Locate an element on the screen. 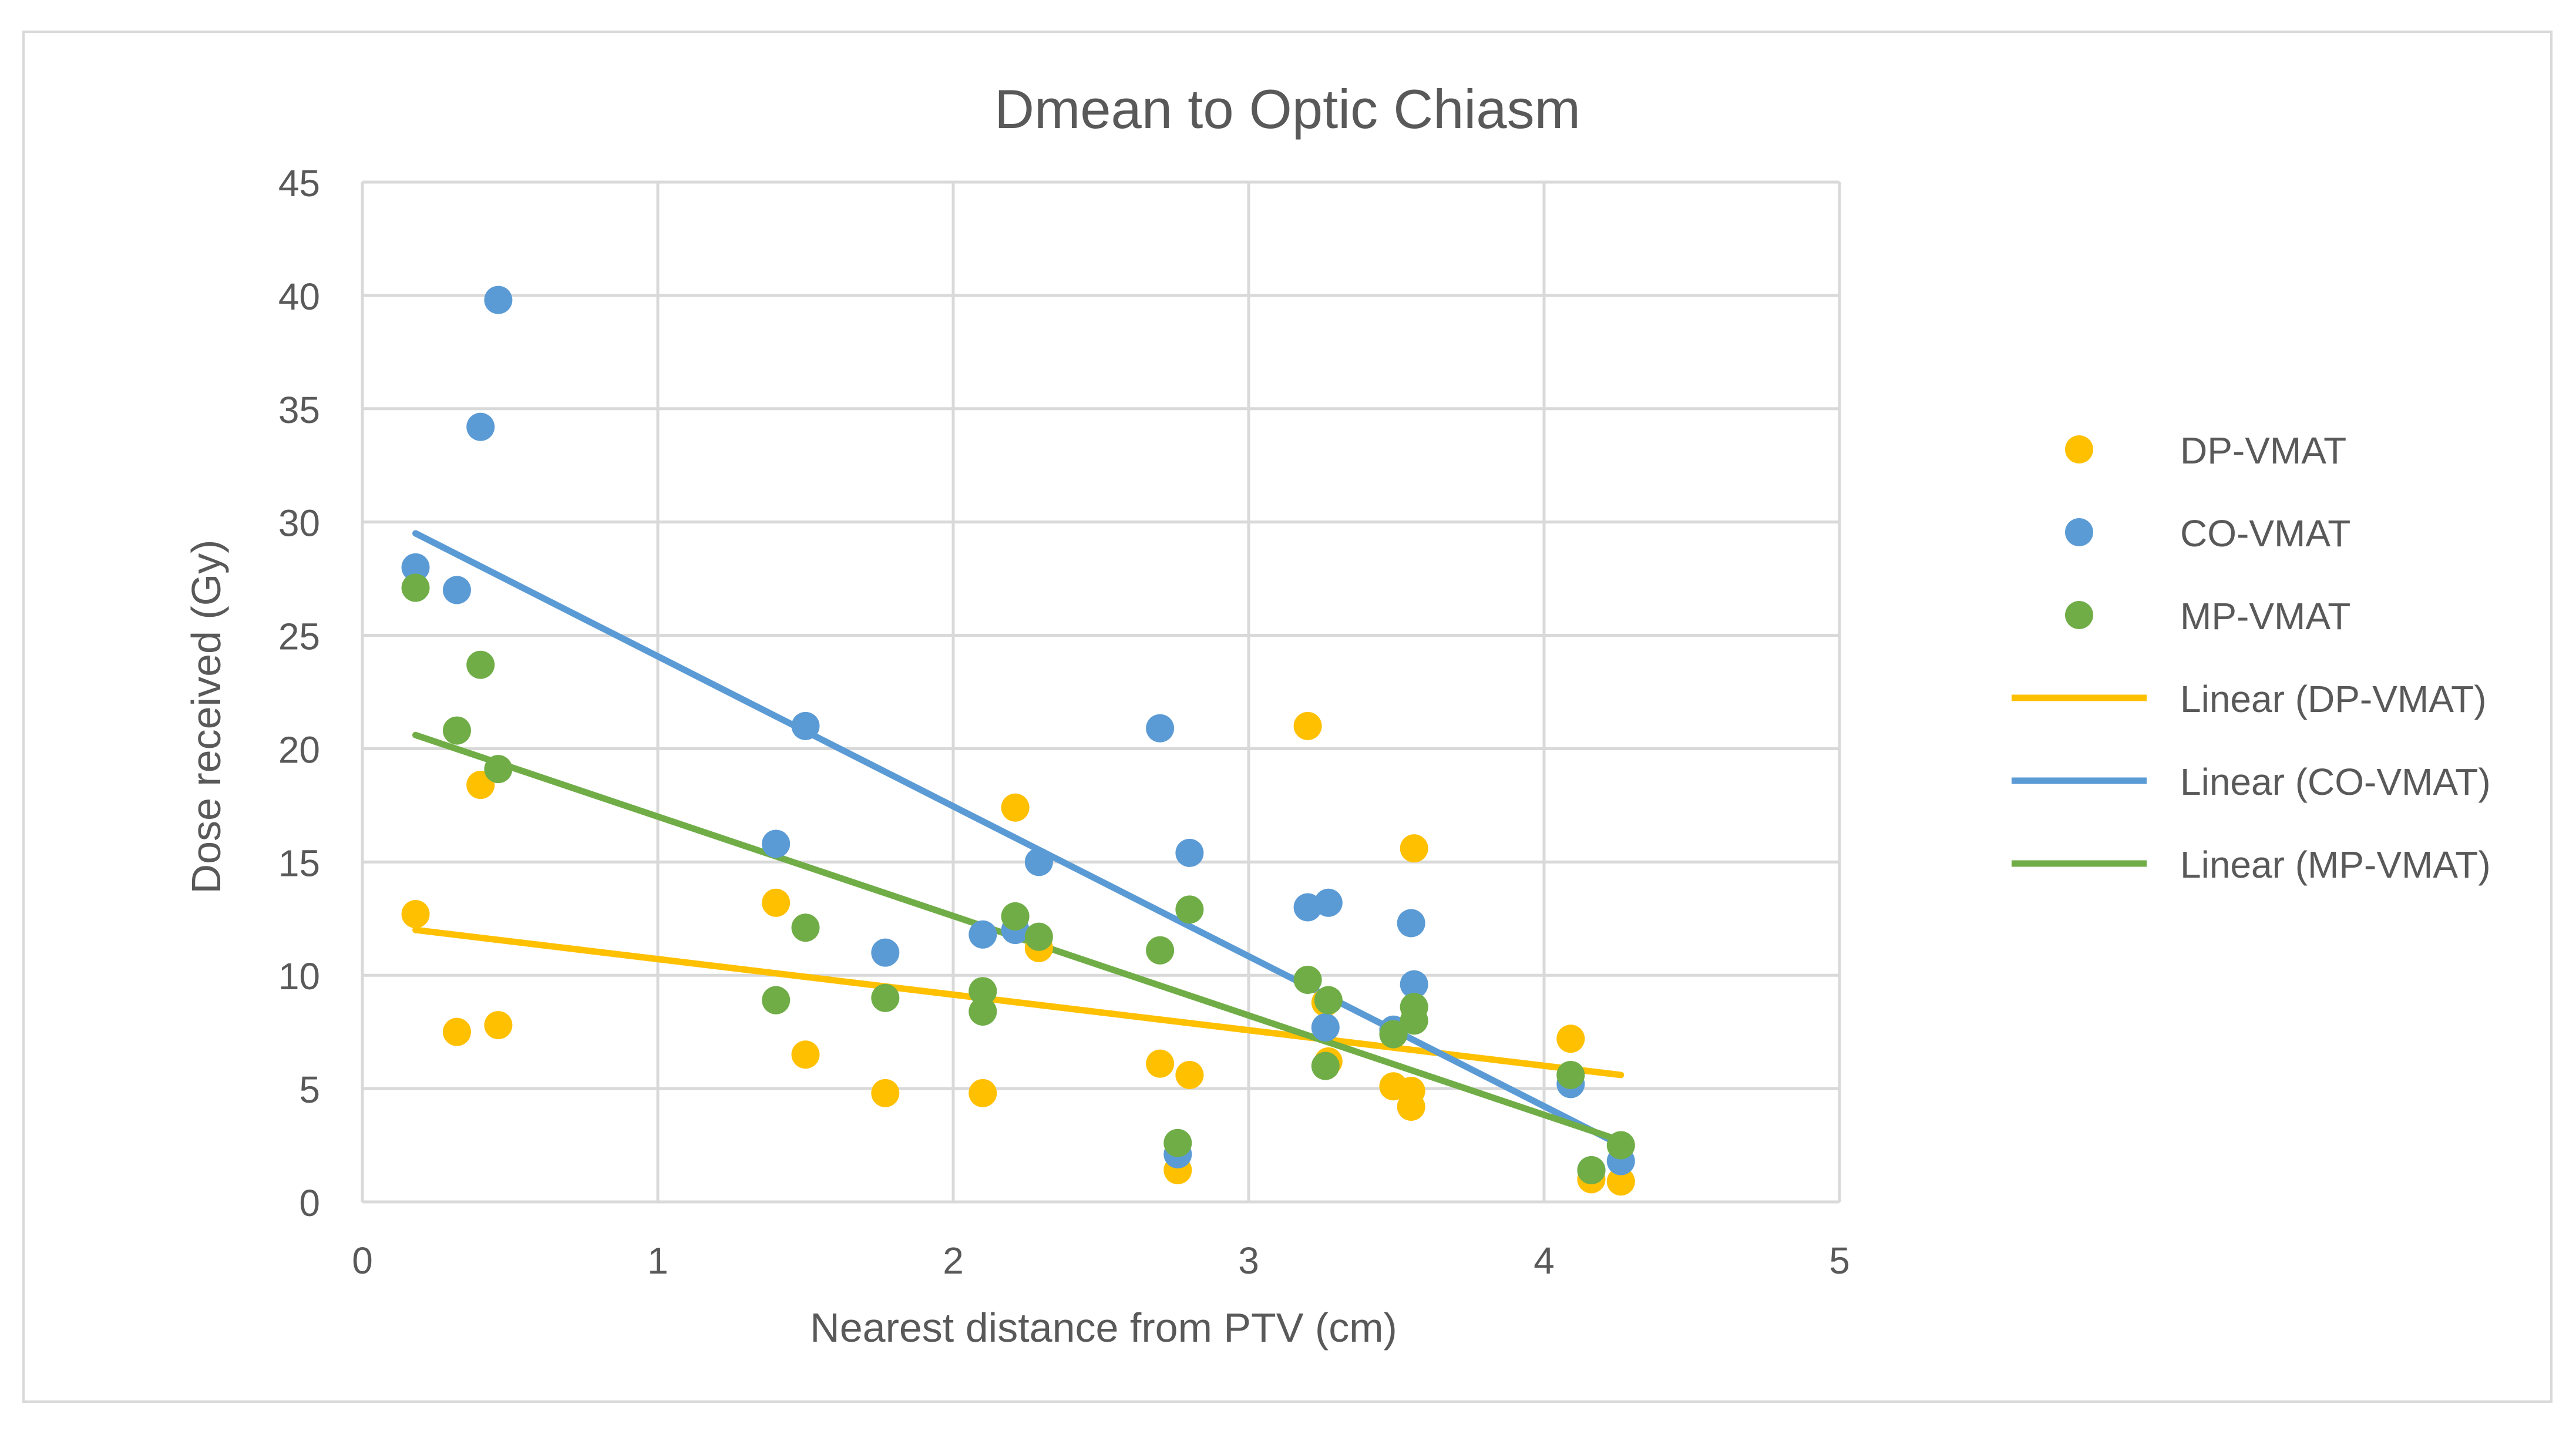  legend-label: MP-VMAT is located at coordinates (2265, 616).